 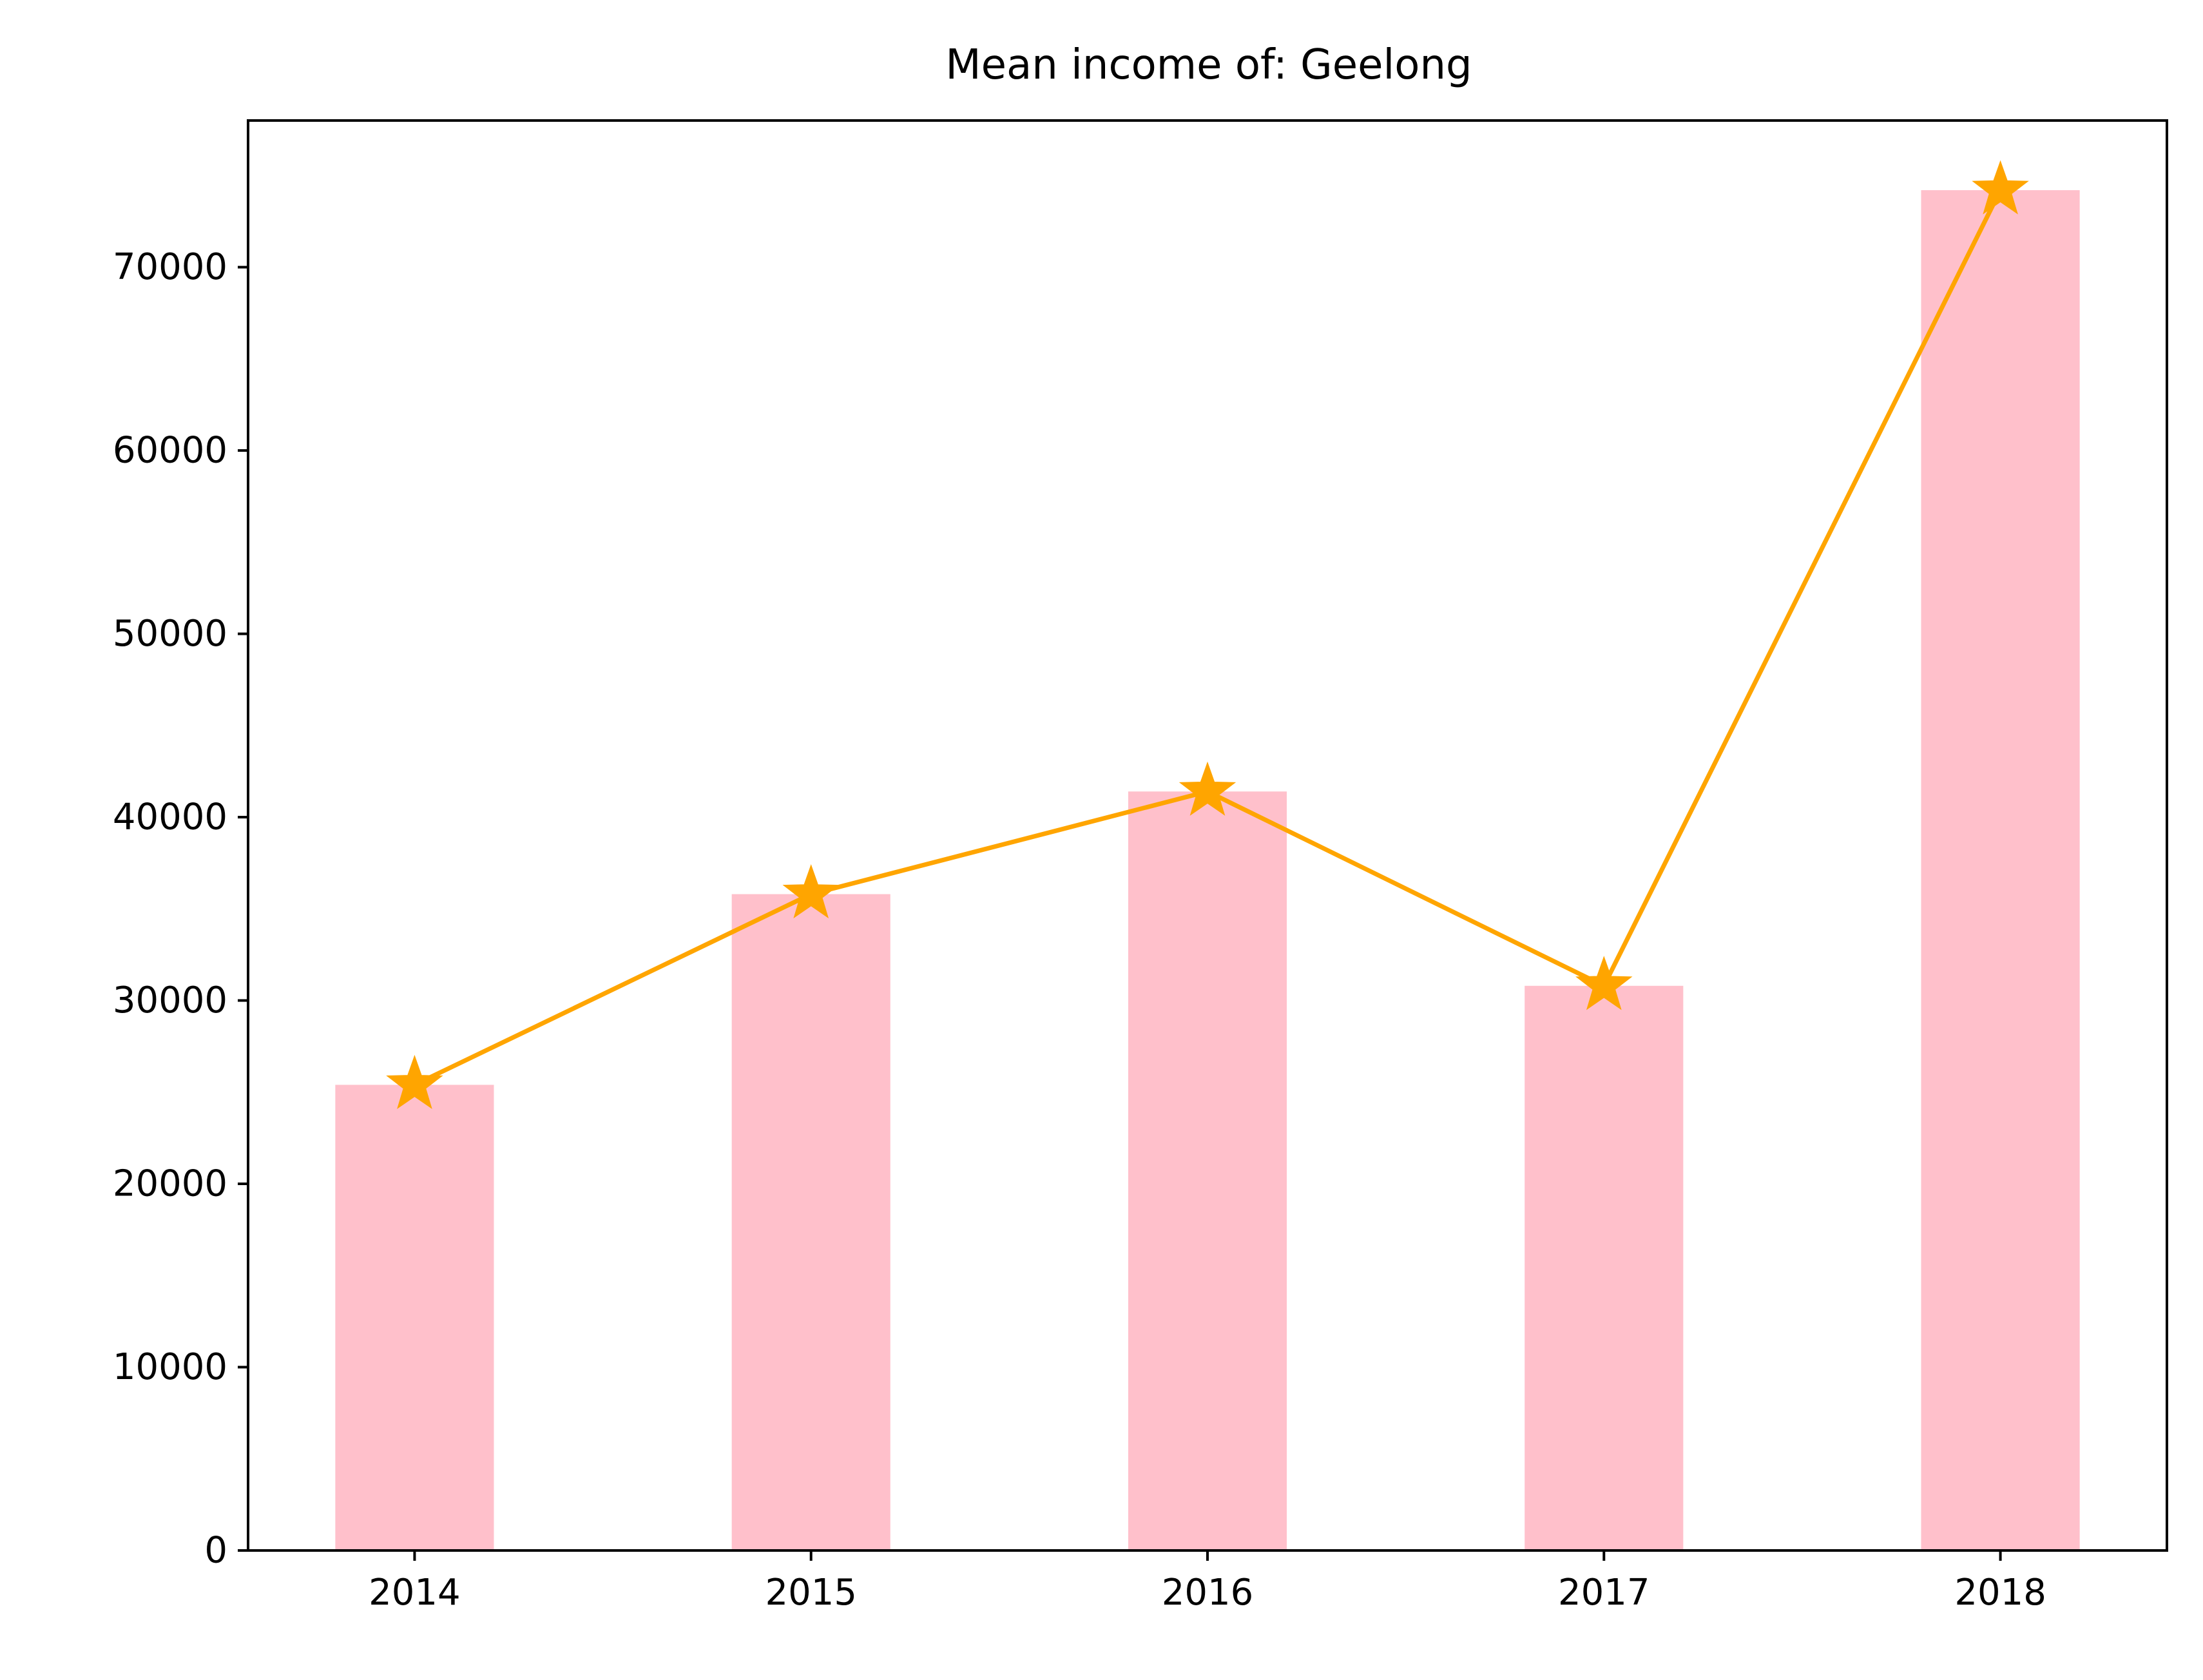 What do you see at coordinates (2000, 188) in the screenshot?
I see `star-marker-2018` at bounding box center [2000, 188].